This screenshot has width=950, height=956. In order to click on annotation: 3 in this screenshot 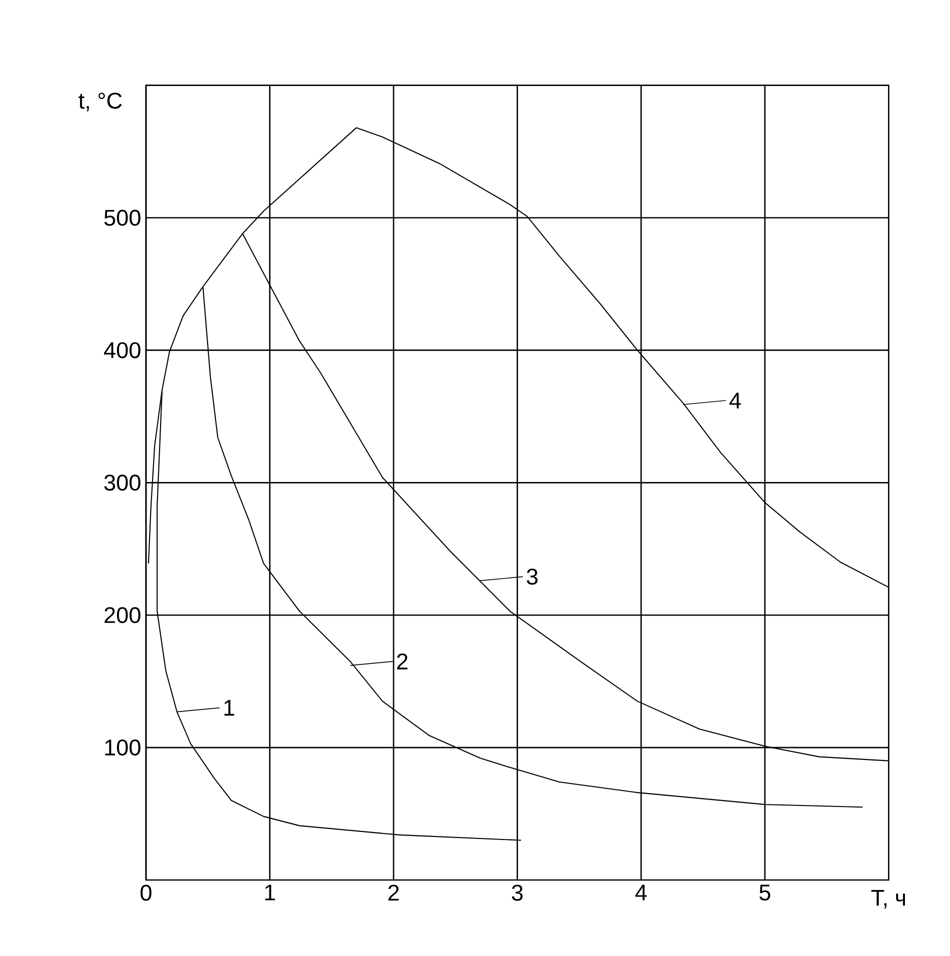, I will do `click(532, 576)`.